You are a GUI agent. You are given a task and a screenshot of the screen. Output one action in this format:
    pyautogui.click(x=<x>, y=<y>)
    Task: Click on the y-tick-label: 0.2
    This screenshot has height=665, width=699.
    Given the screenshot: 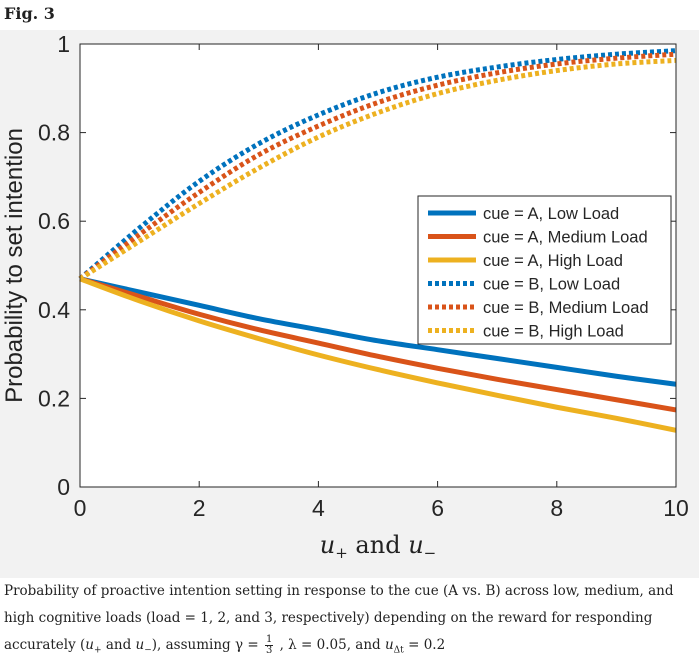 What is the action you would take?
    pyautogui.click(x=54, y=398)
    